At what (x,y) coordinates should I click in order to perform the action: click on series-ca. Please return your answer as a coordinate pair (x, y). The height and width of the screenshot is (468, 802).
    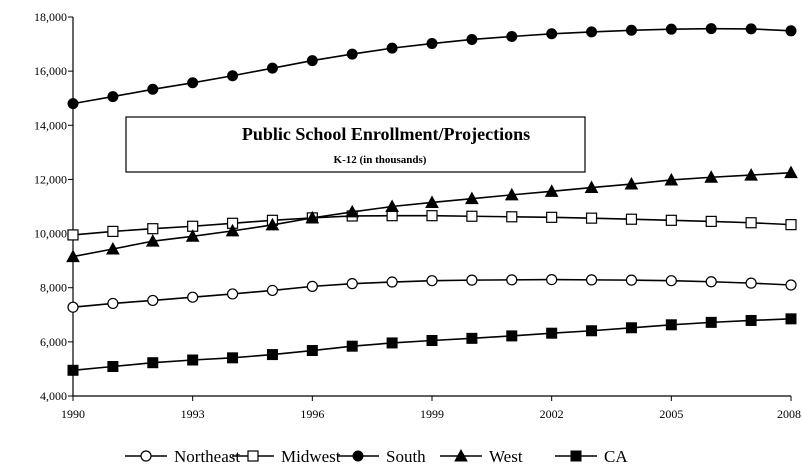
    Looking at the image, I should click on (432, 344).